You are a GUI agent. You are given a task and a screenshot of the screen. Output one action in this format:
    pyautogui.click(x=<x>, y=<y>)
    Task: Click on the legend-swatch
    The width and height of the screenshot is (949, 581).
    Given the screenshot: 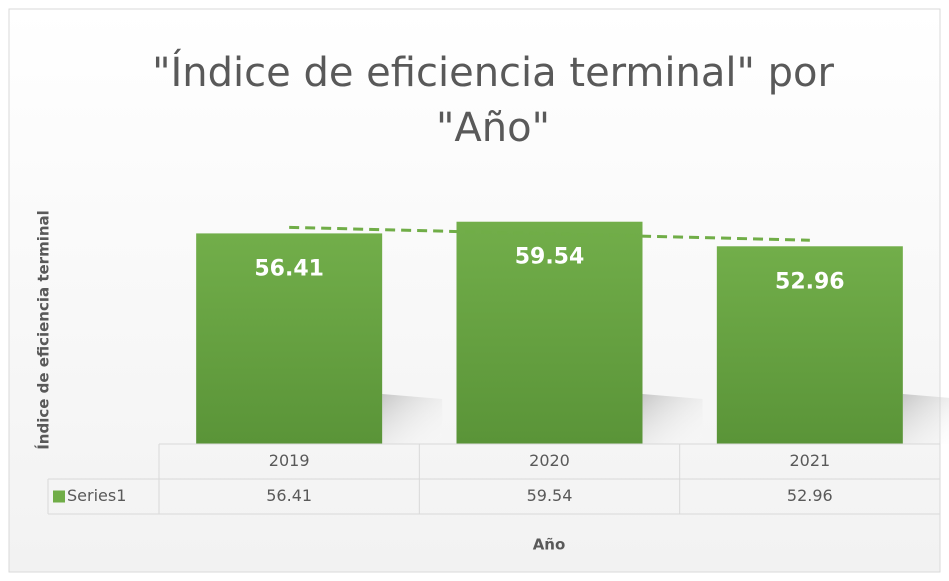 What is the action you would take?
    pyautogui.click(x=59, y=496)
    